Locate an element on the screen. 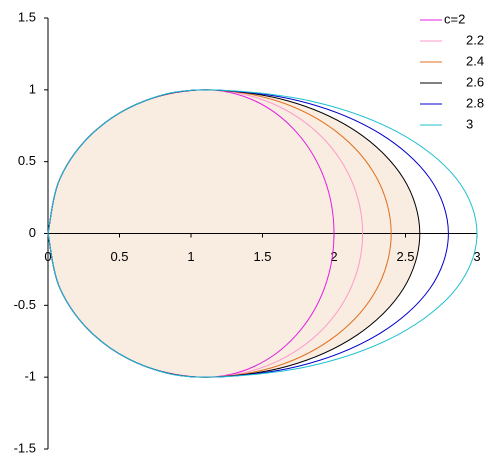  legend-label: 2.2 is located at coordinates (475, 39).